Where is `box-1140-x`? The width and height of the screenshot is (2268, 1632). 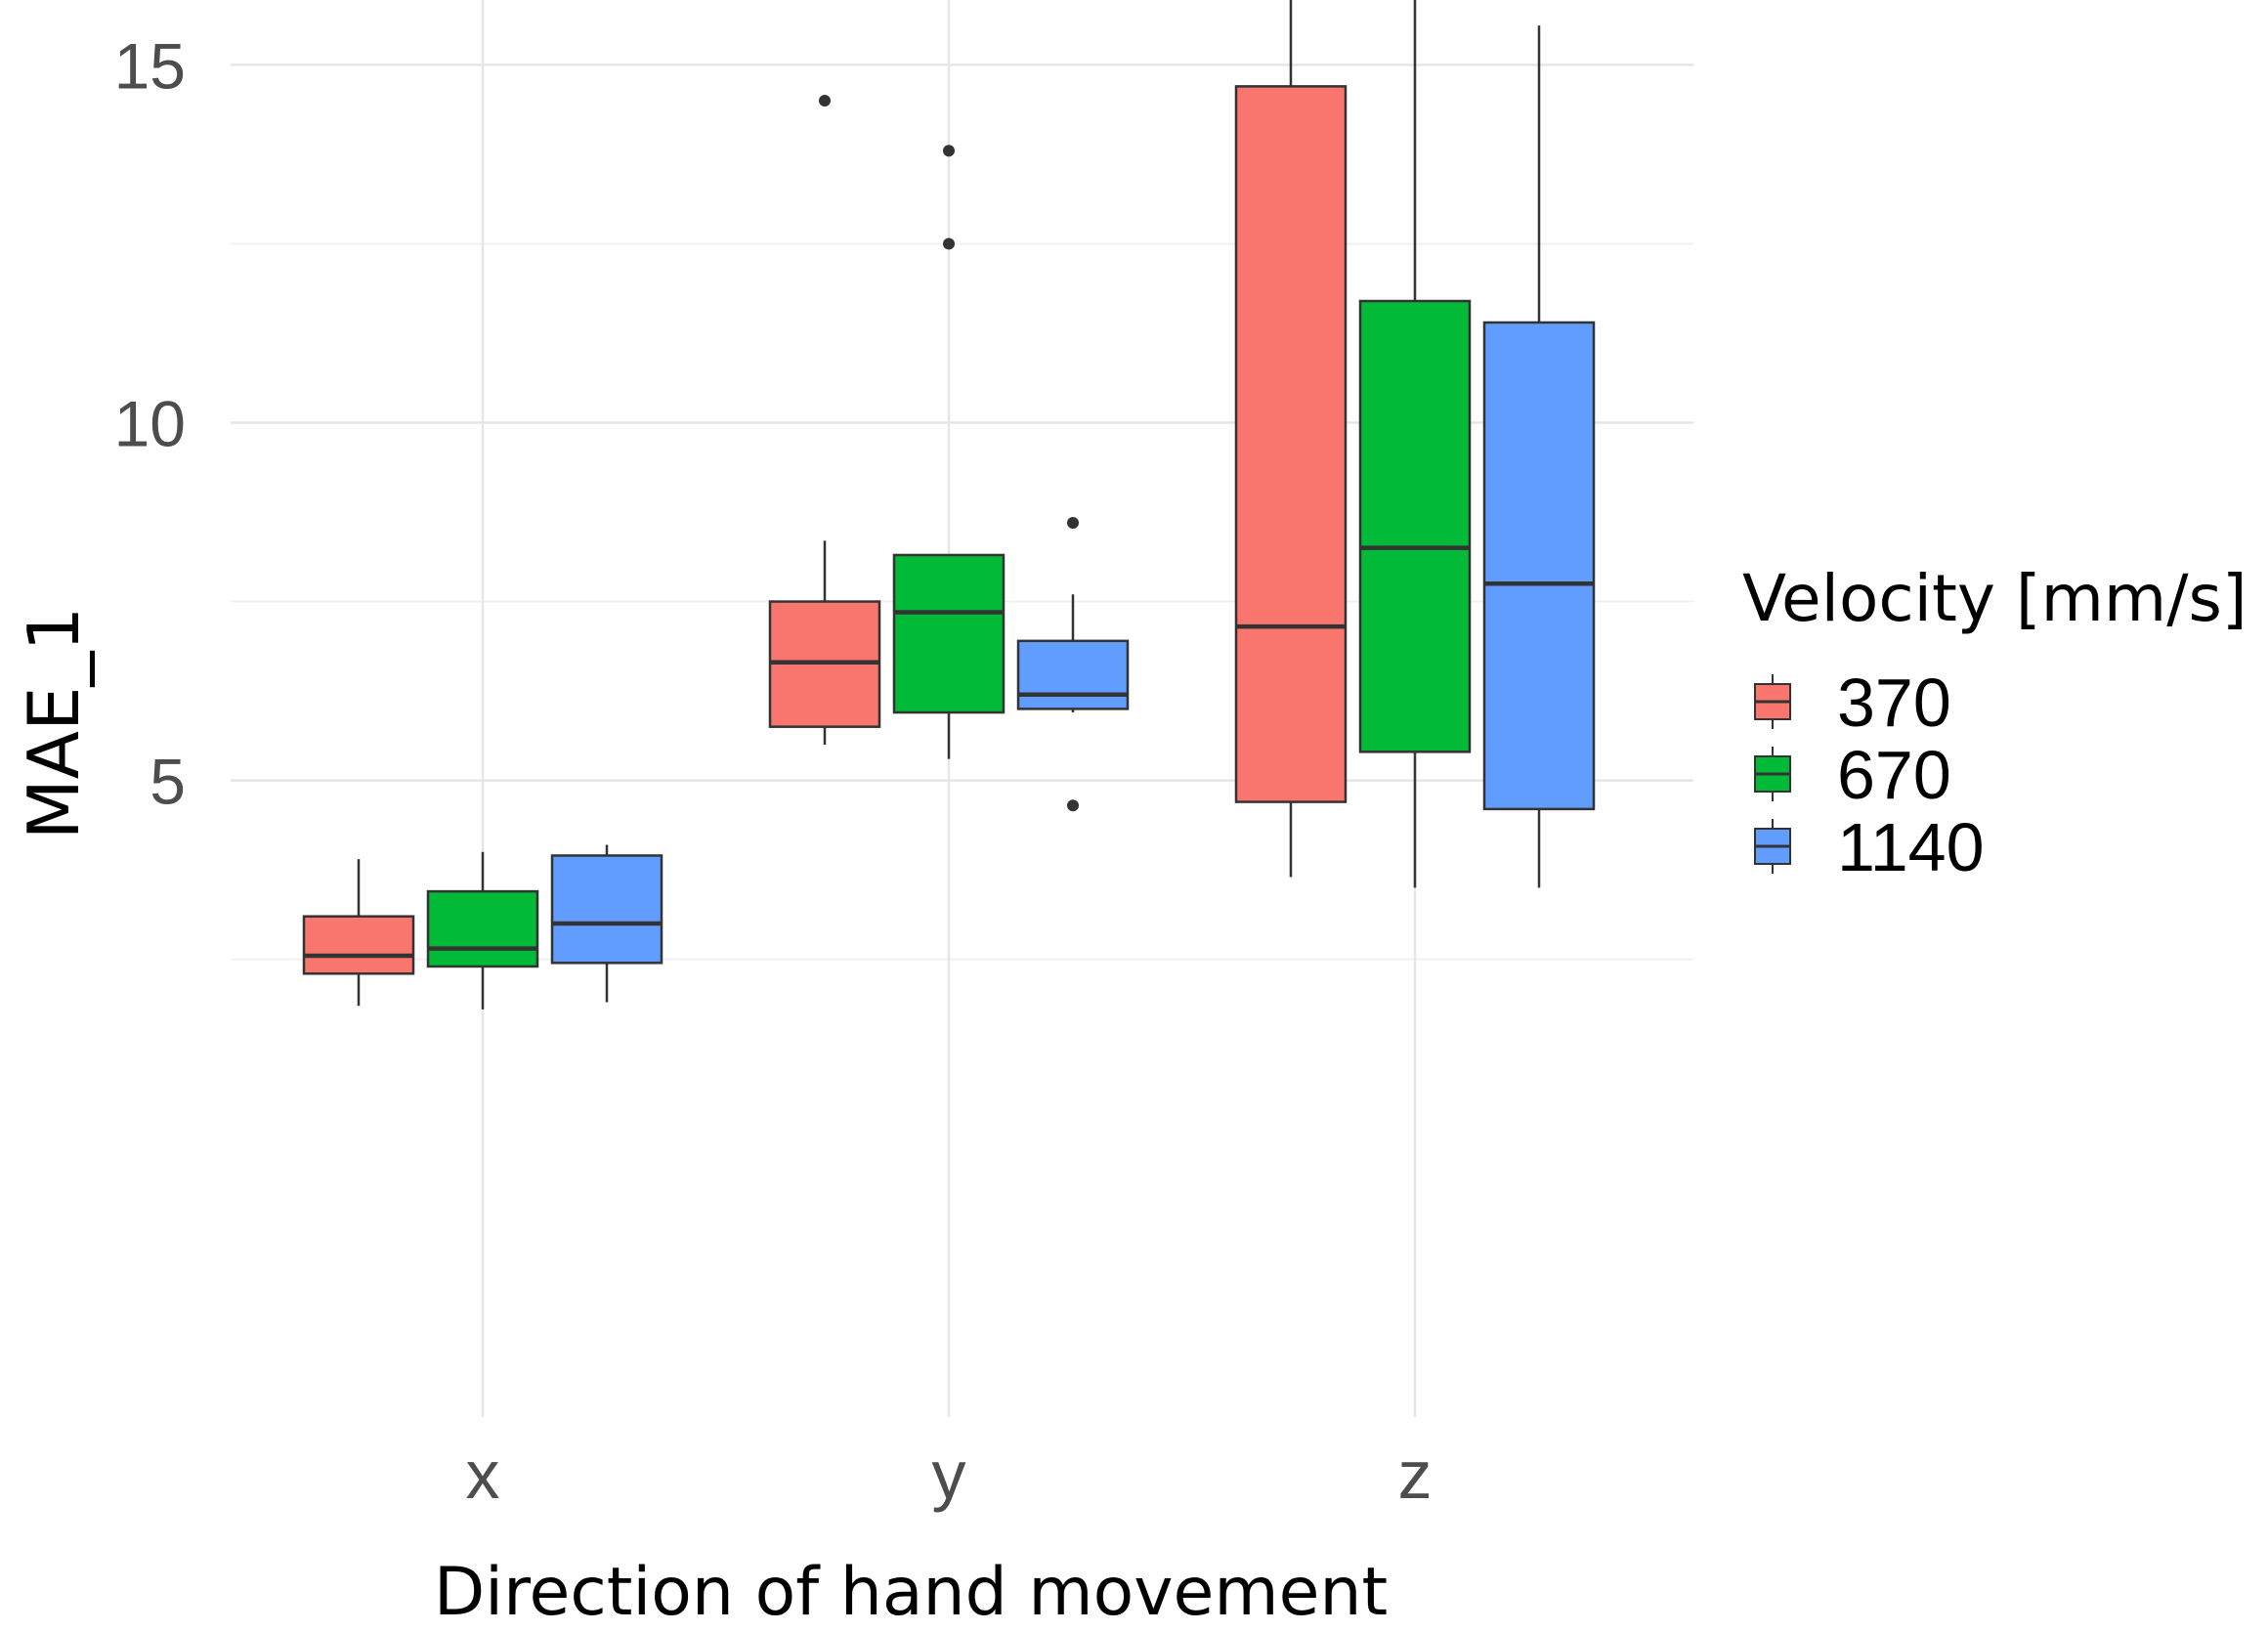
box-1140-x is located at coordinates (606, 923).